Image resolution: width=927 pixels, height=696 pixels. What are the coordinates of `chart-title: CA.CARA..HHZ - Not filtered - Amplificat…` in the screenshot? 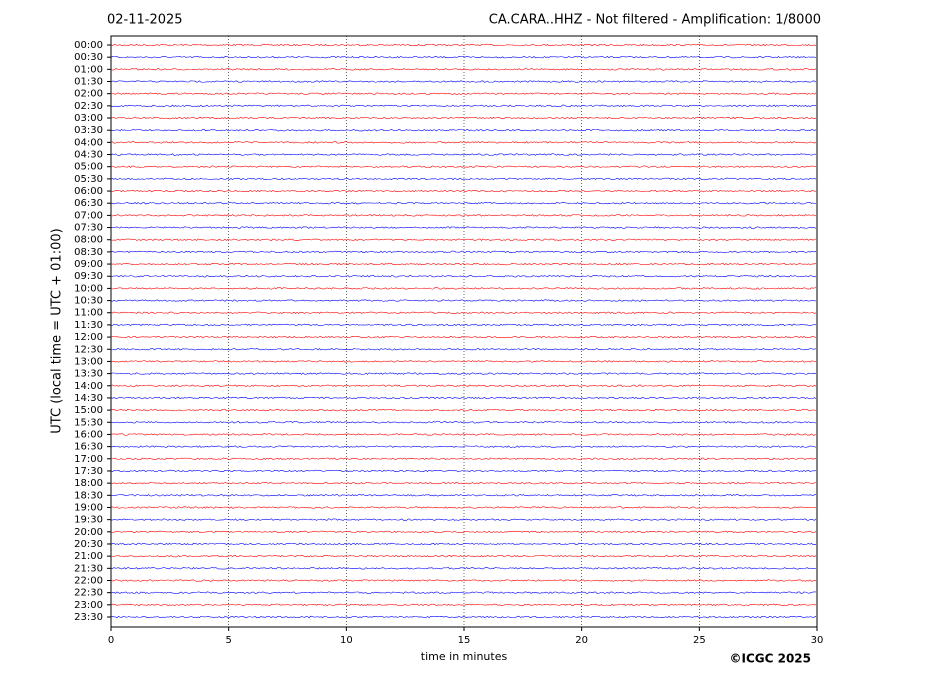 It's located at (655, 20).